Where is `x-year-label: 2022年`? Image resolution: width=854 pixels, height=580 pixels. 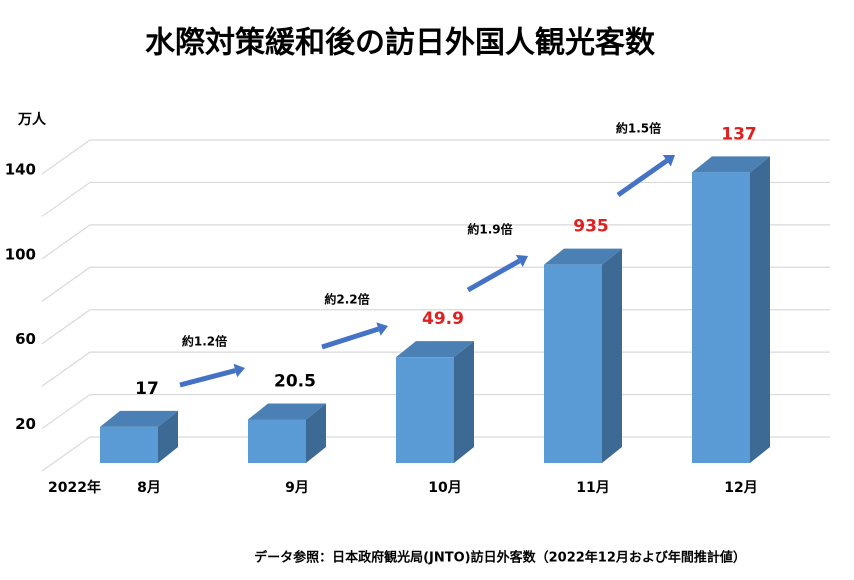
x-year-label: 2022年 is located at coordinates (74, 487).